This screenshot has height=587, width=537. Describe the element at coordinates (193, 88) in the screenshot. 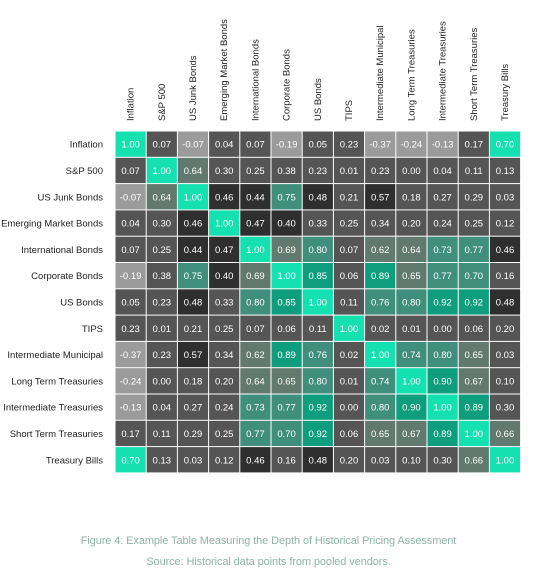

I see `column-label-us-junk-bonds: US Junk Bonds` at that location.